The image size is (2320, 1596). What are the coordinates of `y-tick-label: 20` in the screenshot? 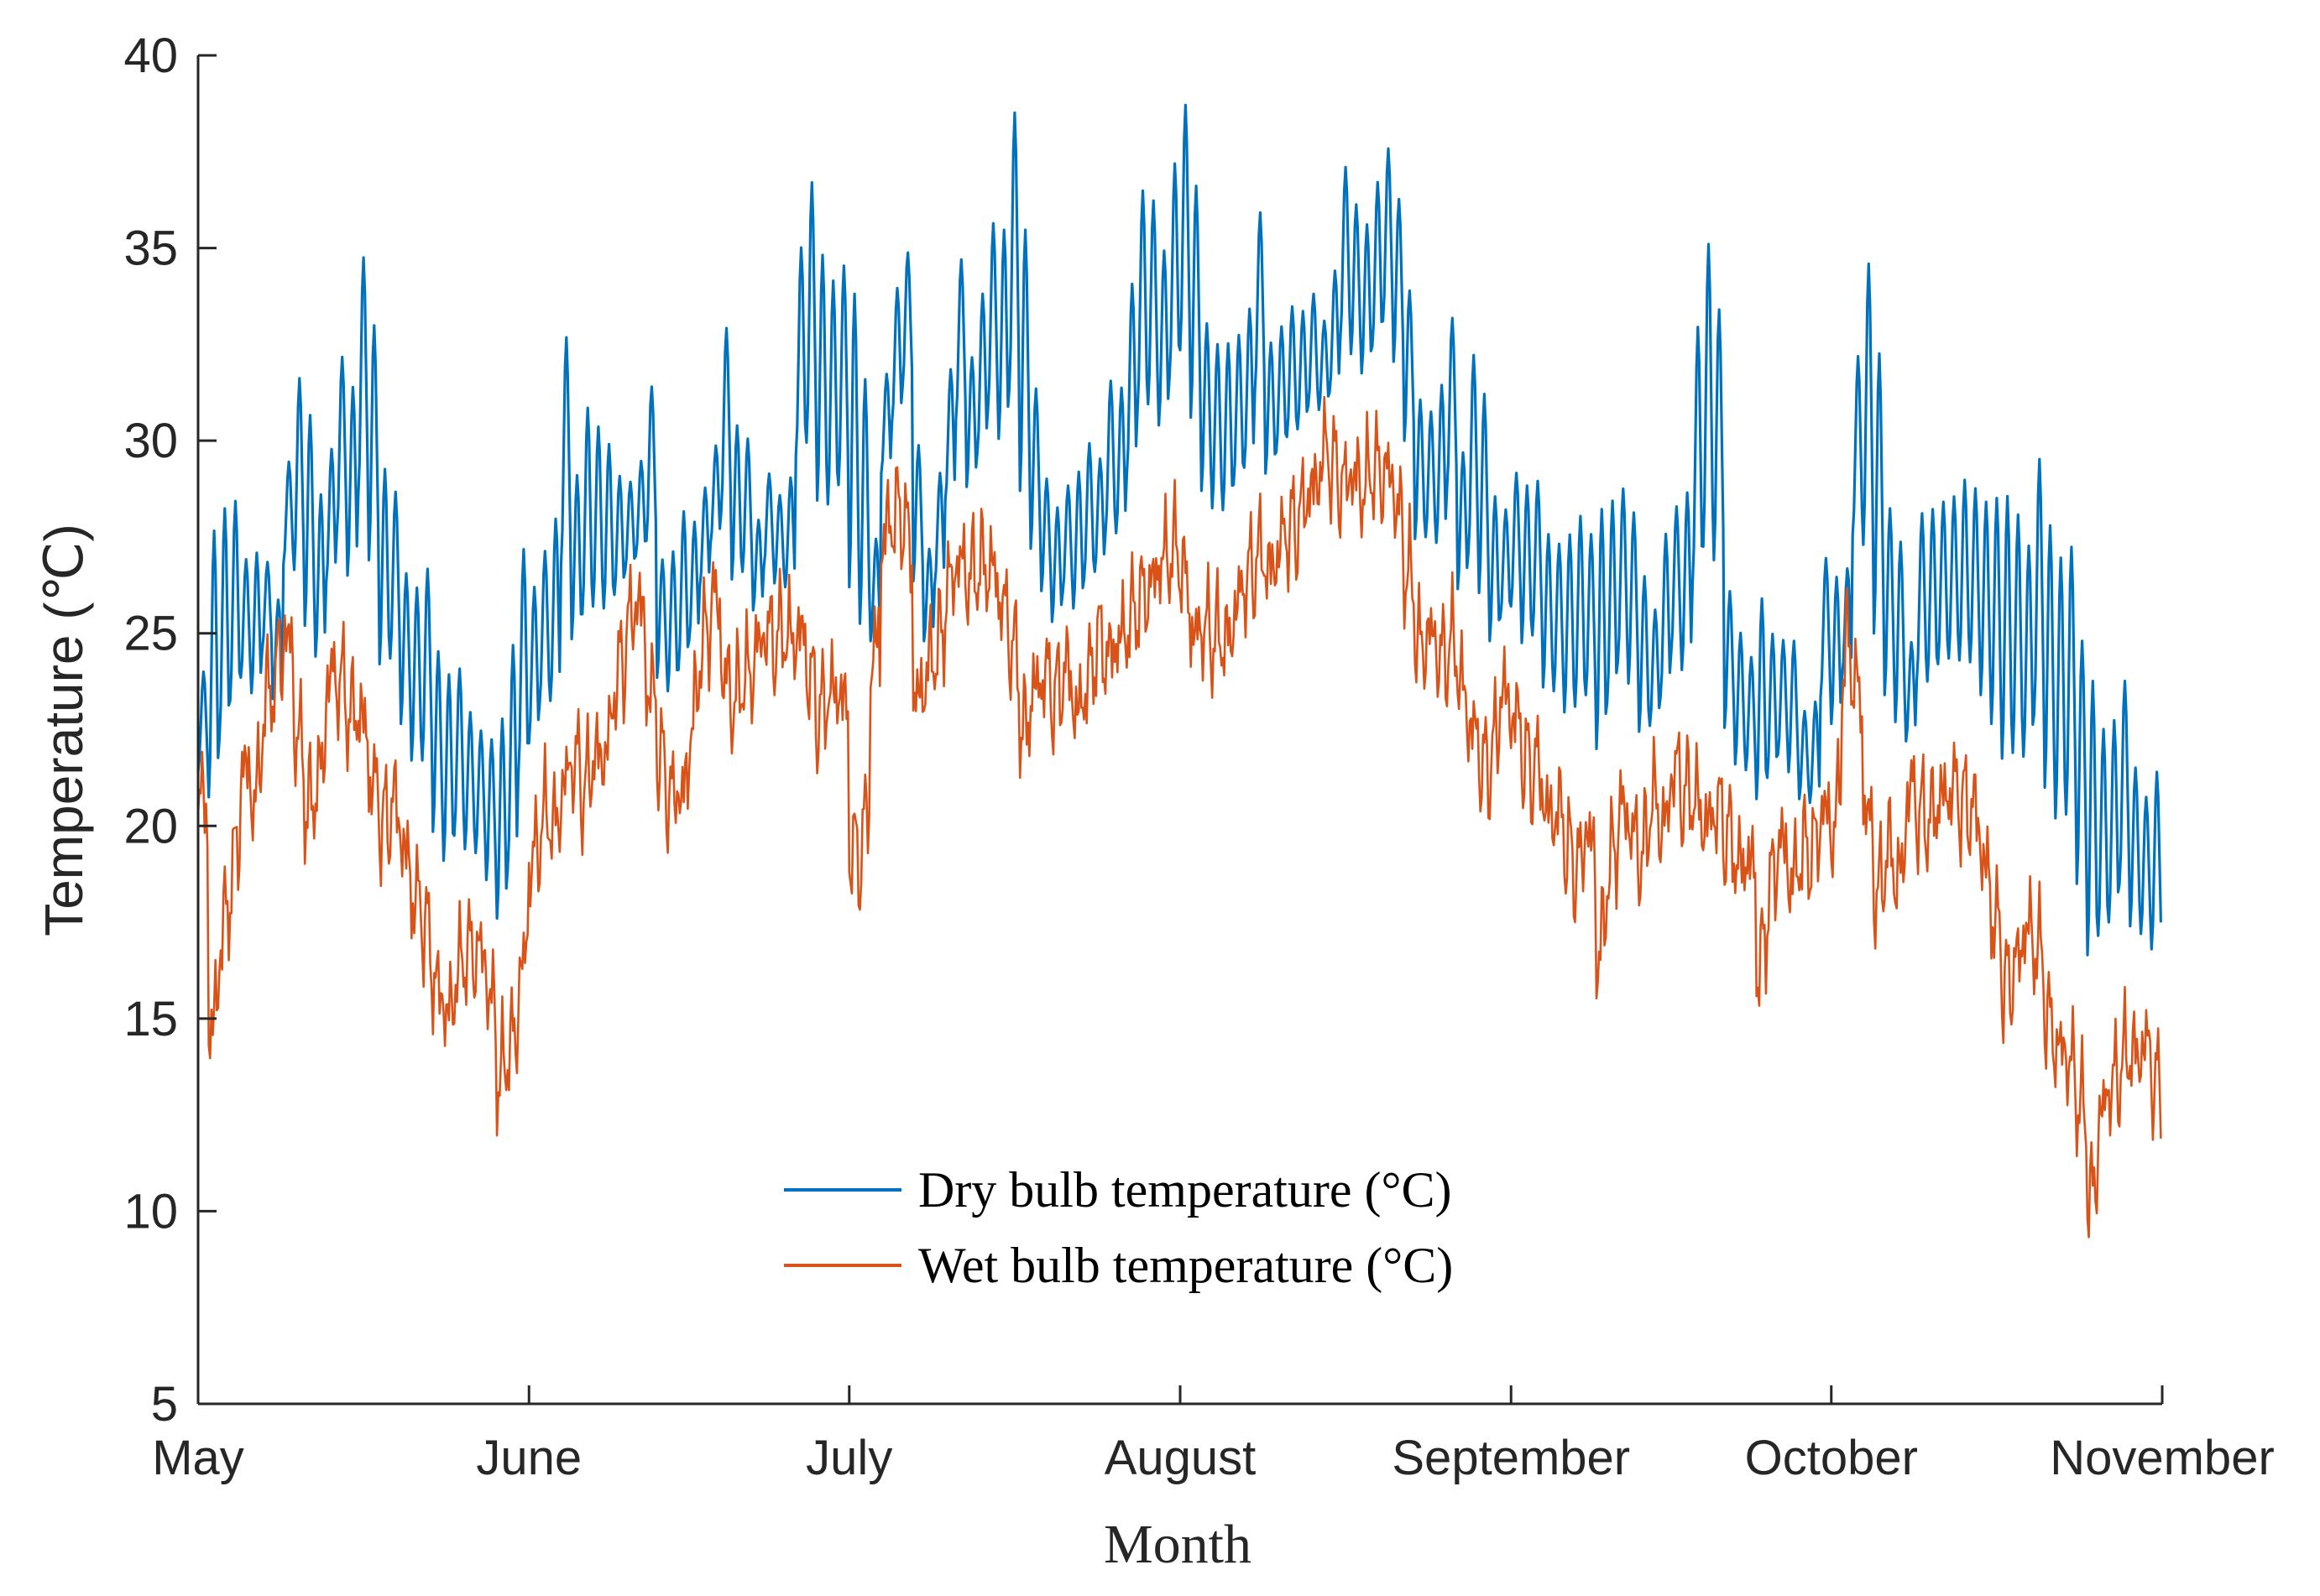 It's located at (150, 826).